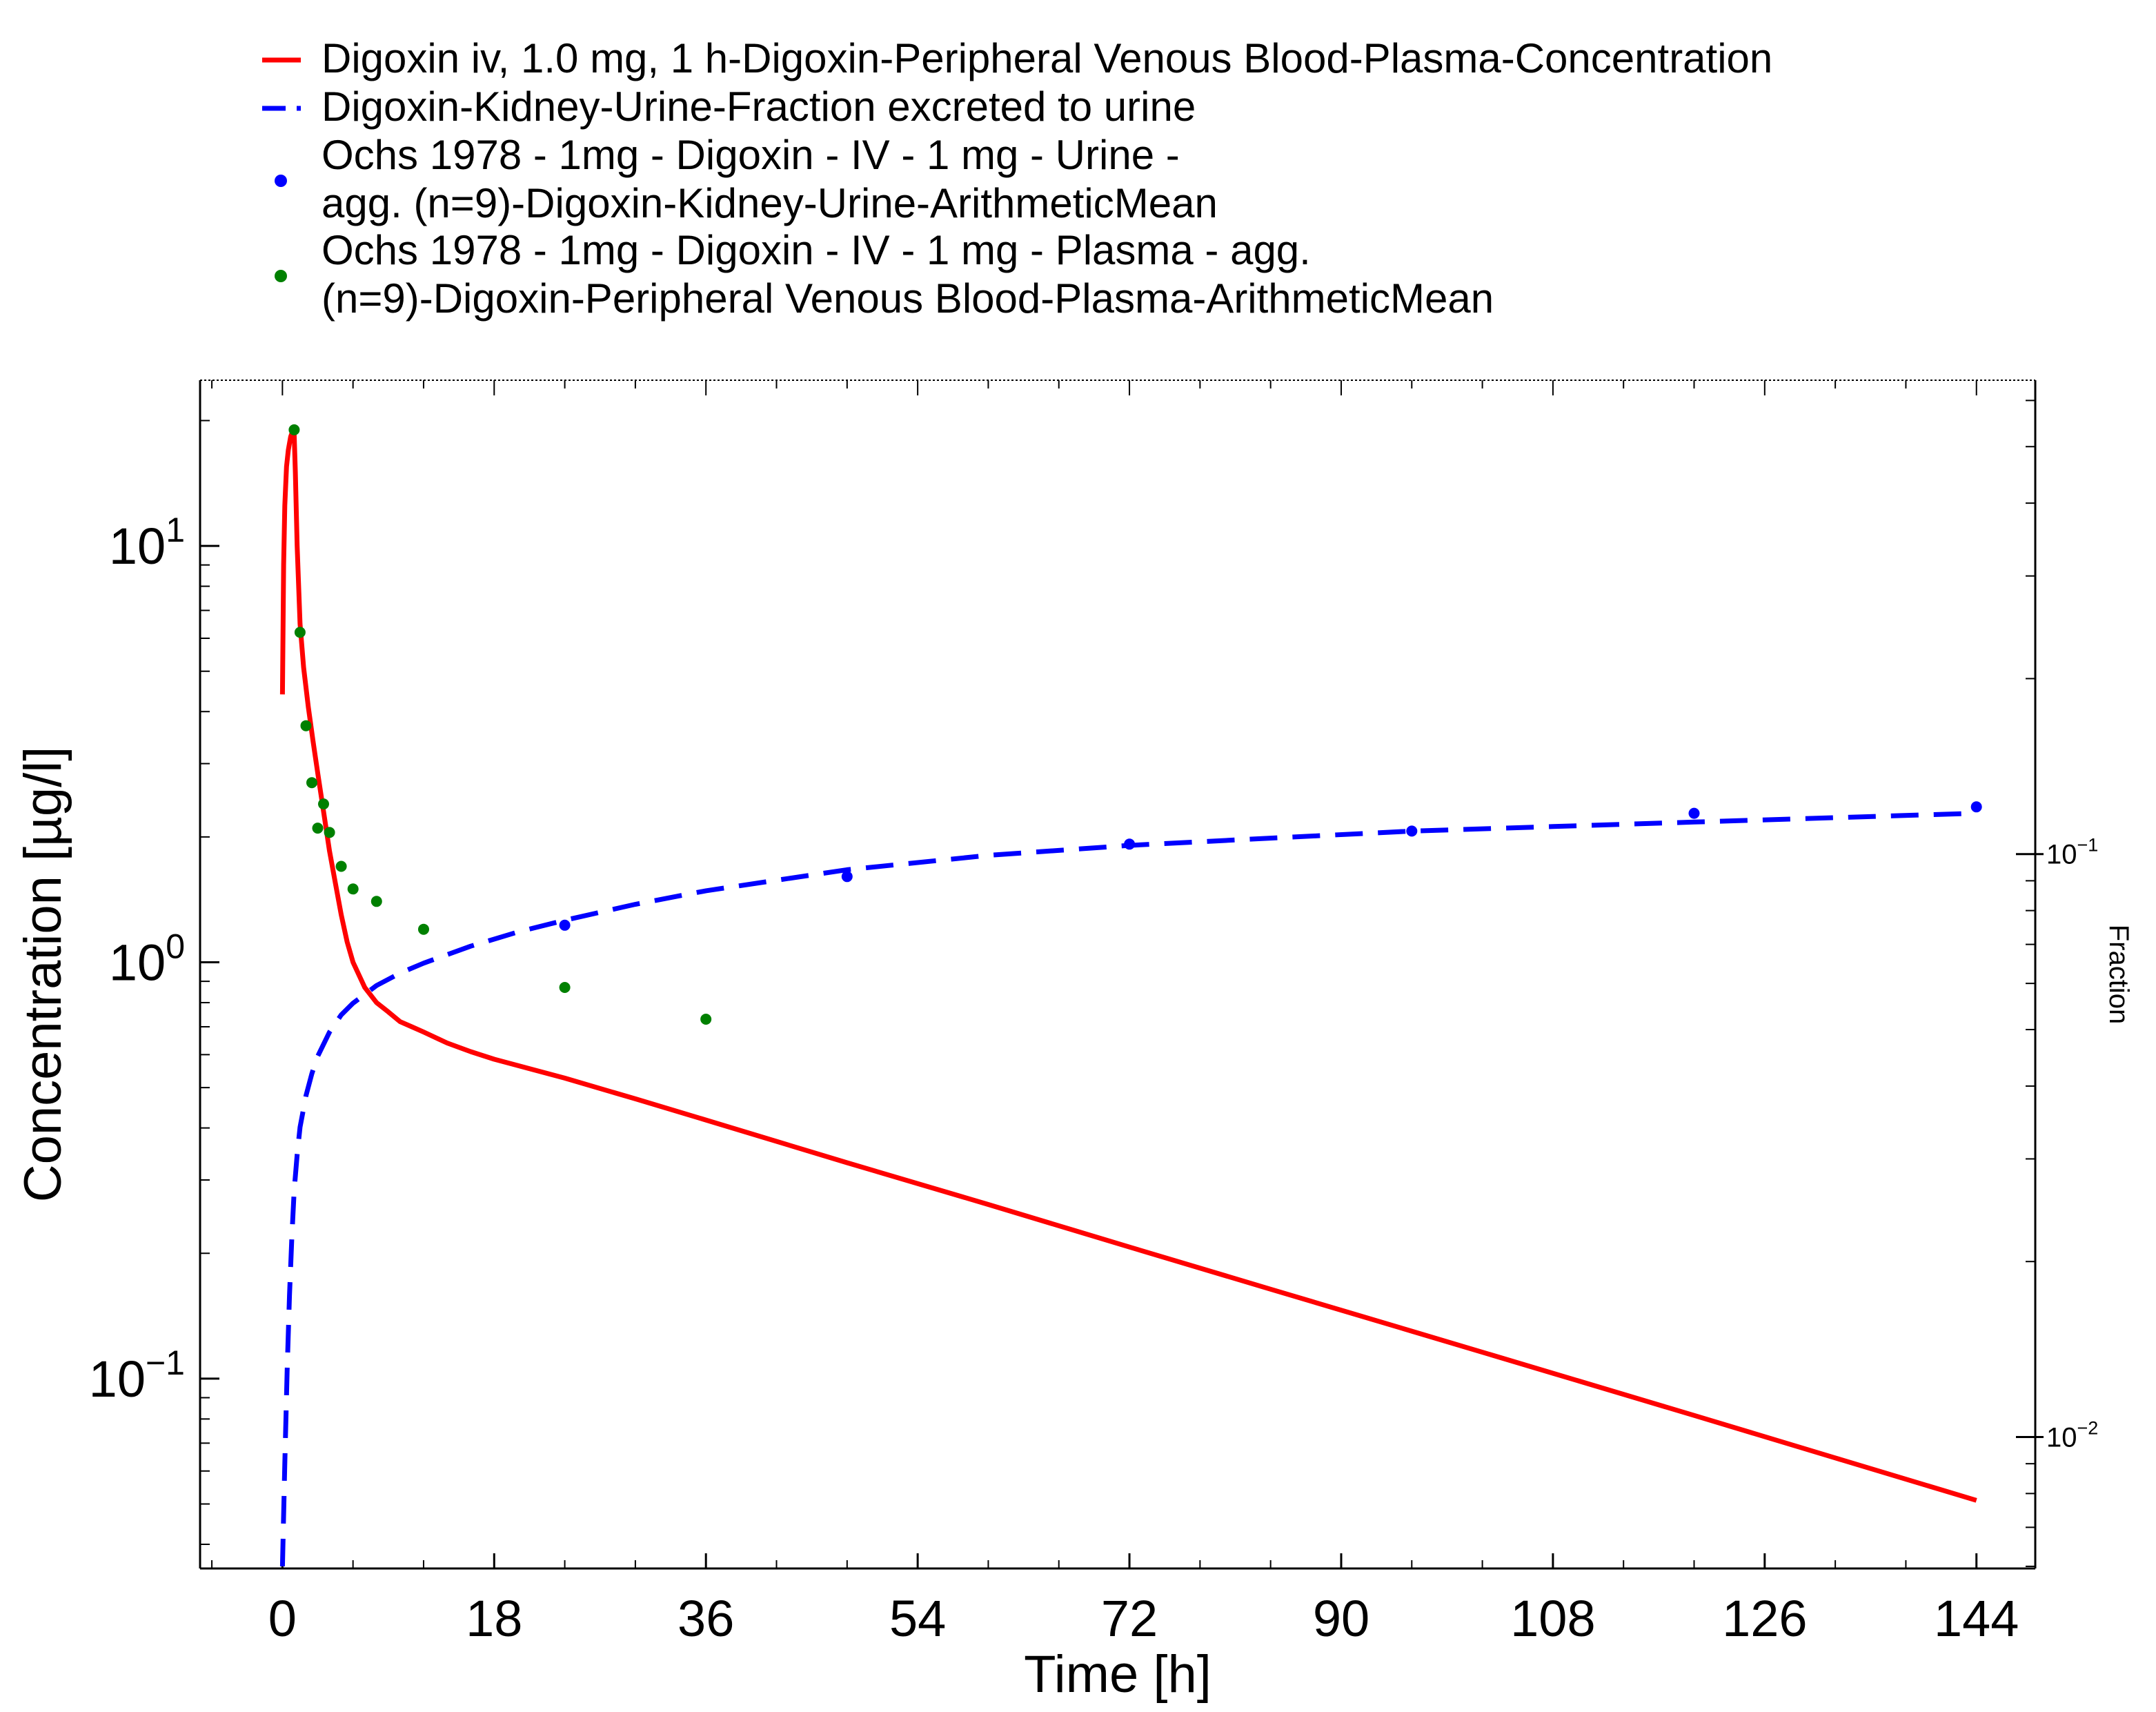  I want to click on y2-tick-label: 10⁻¹, so click(2072, 852).